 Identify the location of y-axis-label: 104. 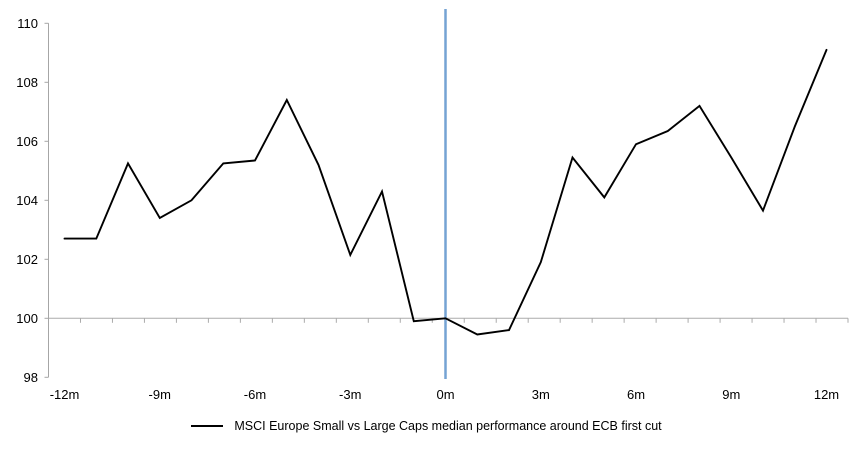
(27, 200).